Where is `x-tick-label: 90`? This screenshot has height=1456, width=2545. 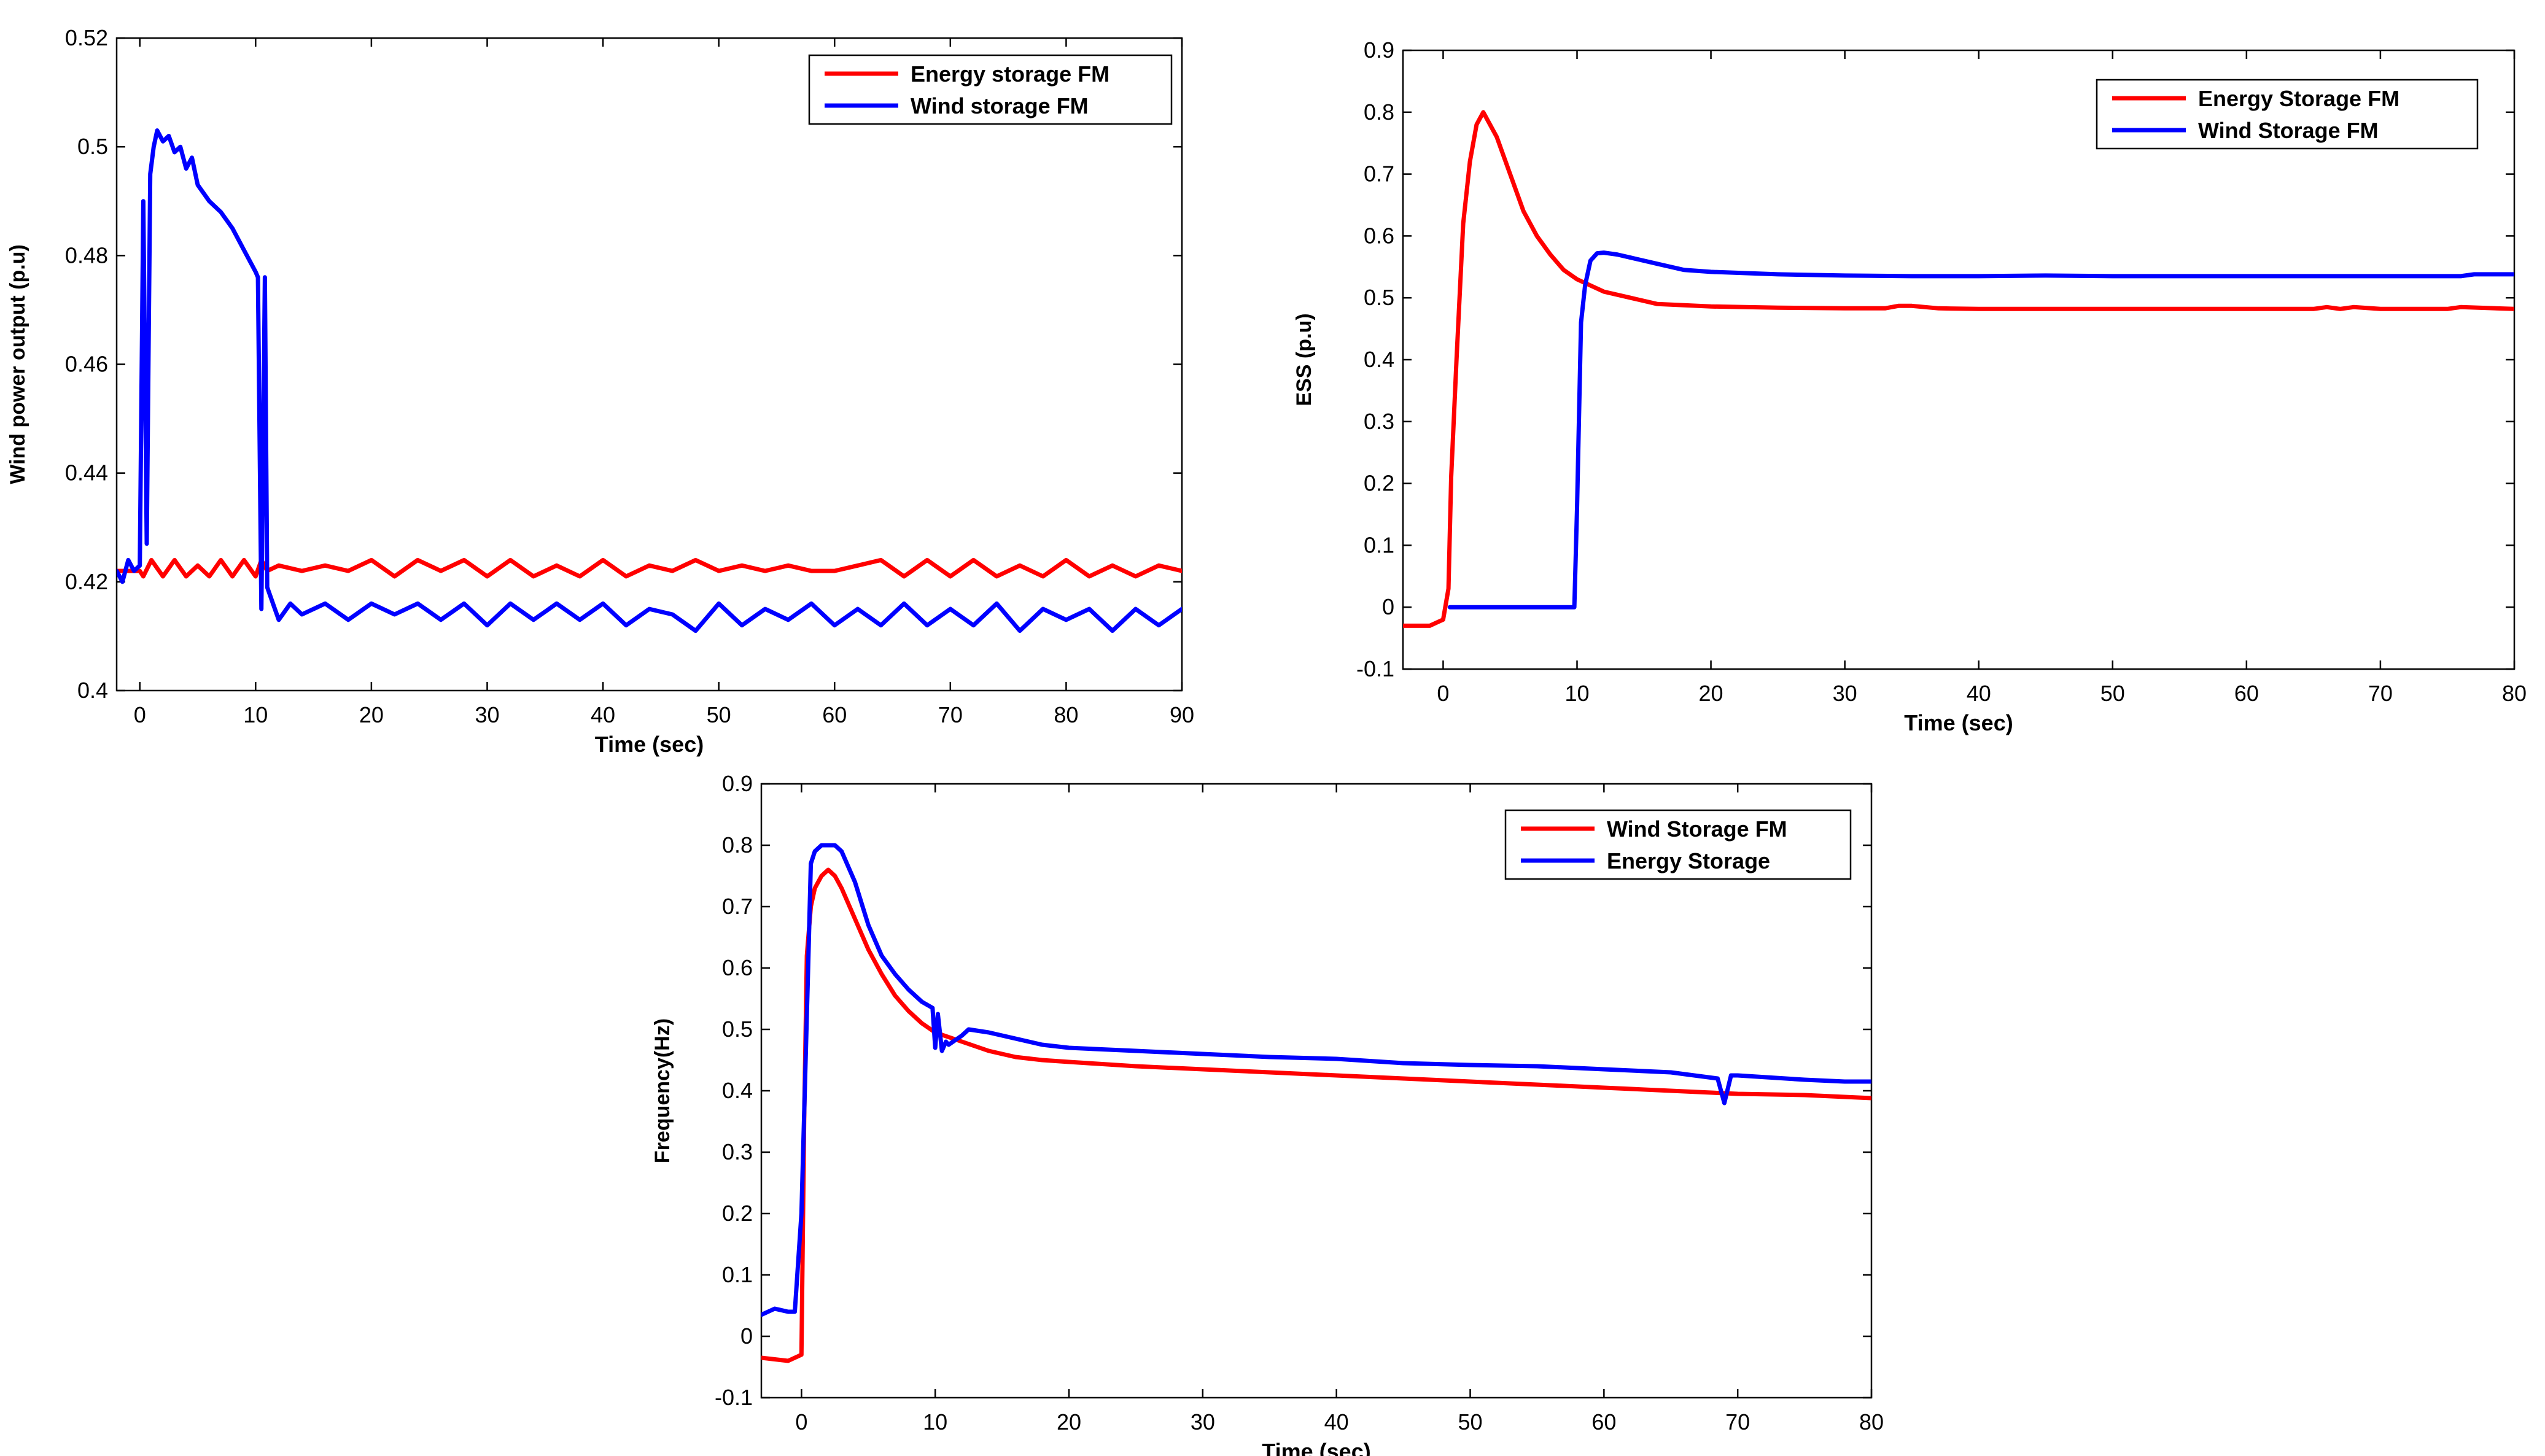 x-tick-label: 90 is located at coordinates (1182, 714).